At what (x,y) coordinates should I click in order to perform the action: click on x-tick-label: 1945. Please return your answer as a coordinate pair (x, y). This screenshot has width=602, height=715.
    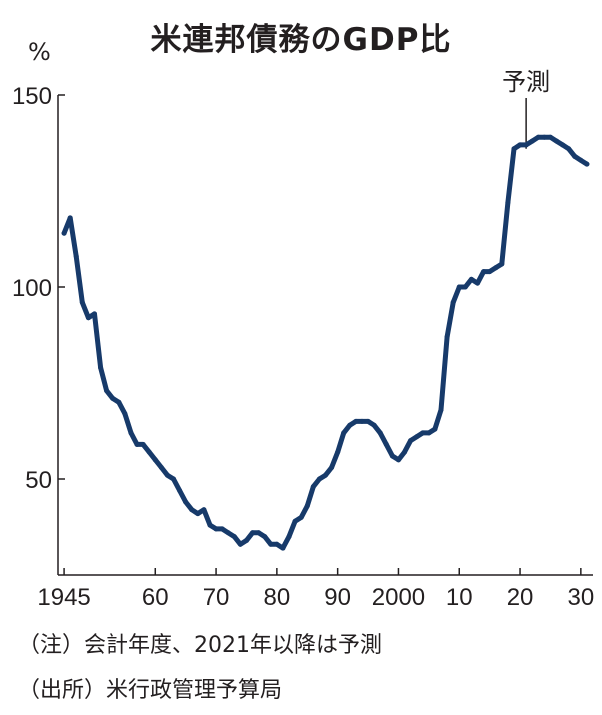
    Looking at the image, I should click on (63, 597).